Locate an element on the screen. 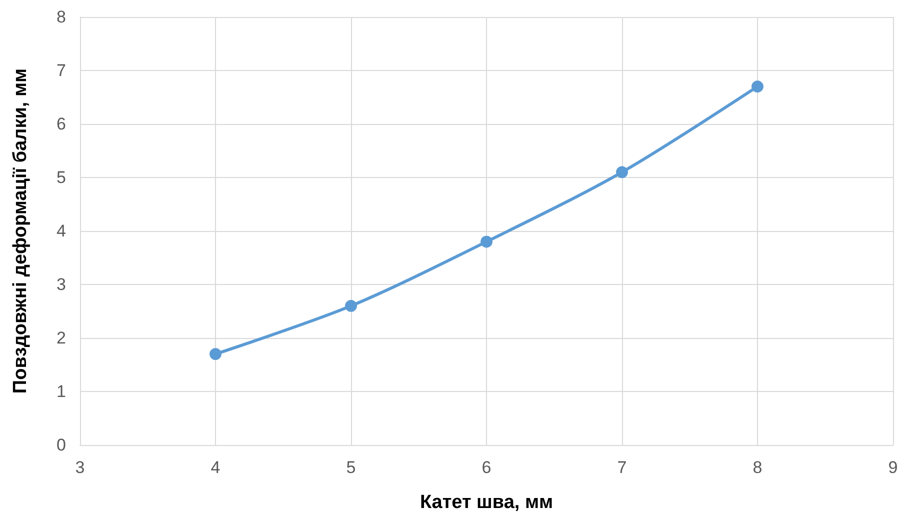  y-axis-title: Повздовжні деформації балки, мм is located at coordinates (20, 231).